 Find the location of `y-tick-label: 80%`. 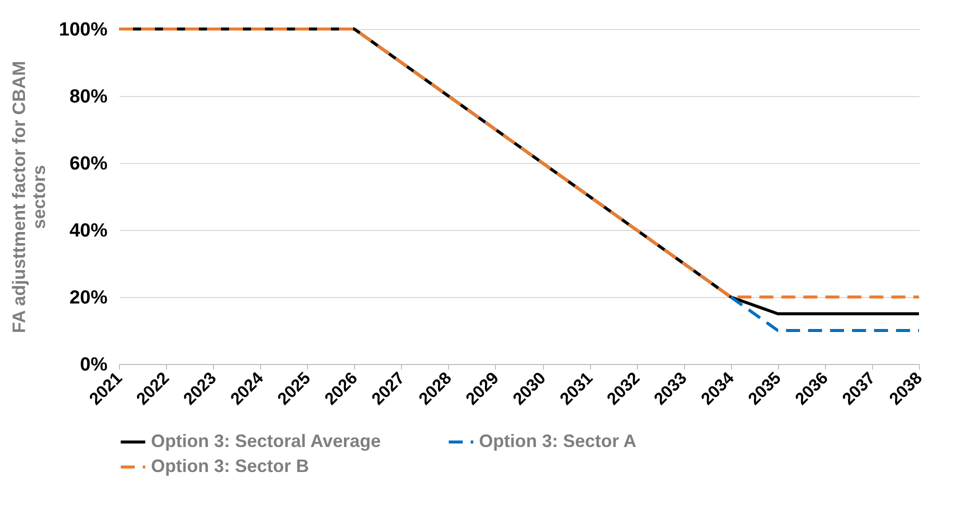

y-tick-label: 80% is located at coordinates (88, 97).